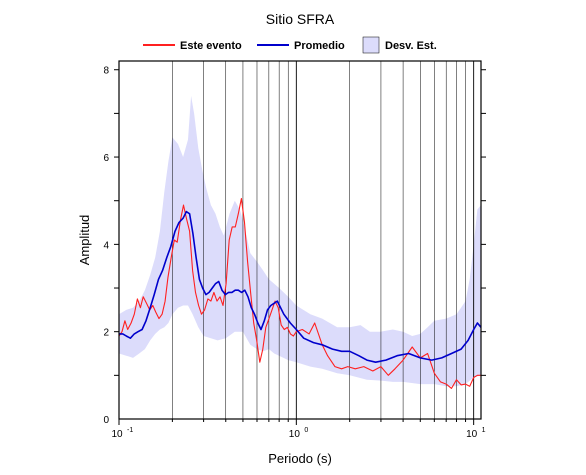 This screenshot has width=586, height=475. Describe the element at coordinates (484, 430) in the screenshot. I see `x-tick-label-exponent: 1` at that location.